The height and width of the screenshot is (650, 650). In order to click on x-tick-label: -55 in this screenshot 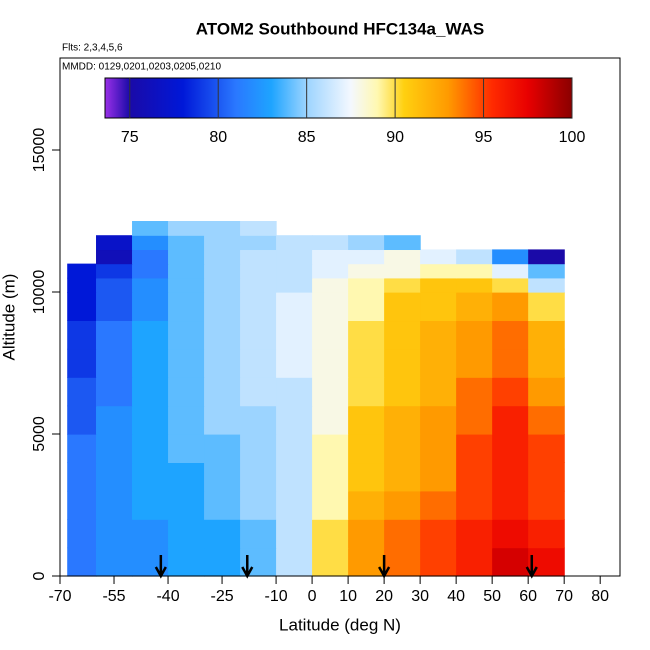, I will do `click(113, 596)`.